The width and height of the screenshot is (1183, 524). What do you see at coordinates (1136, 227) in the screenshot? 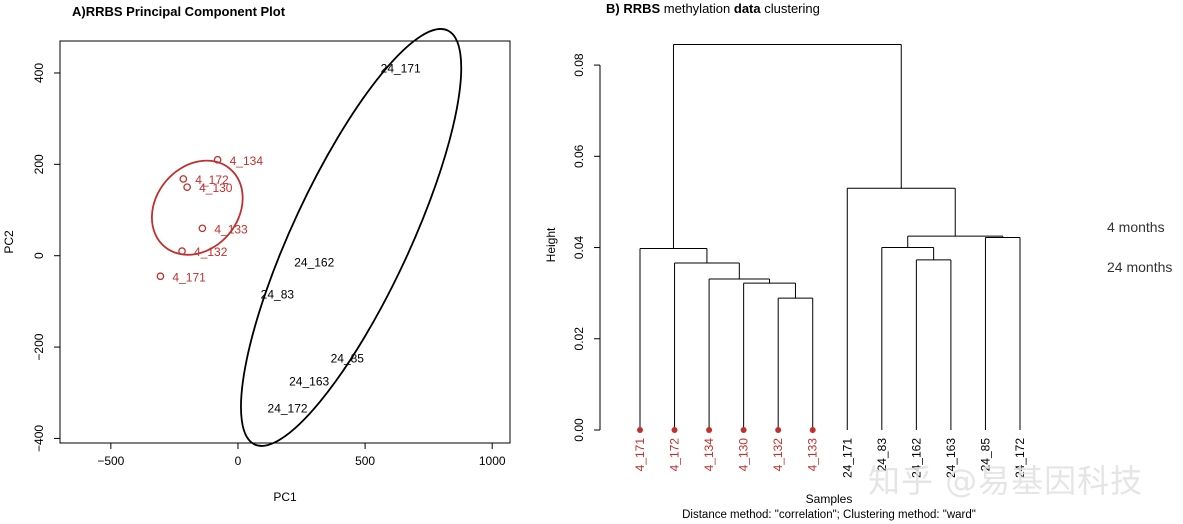
I see `legend-item-4-months: 4 months` at bounding box center [1136, 227].